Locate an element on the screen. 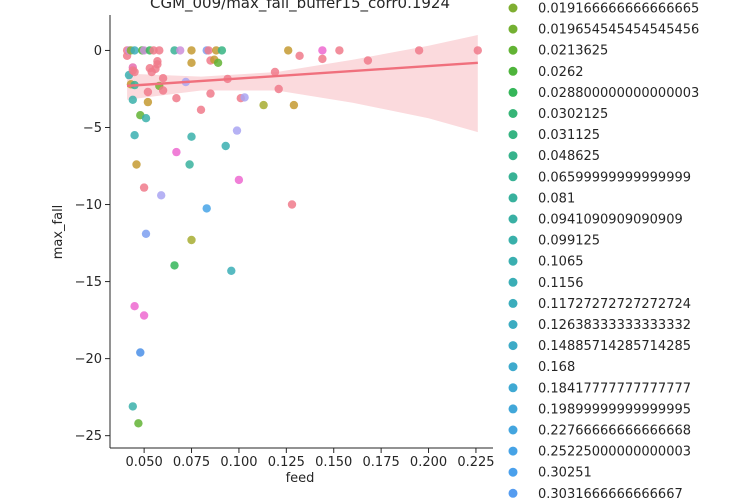 The image size is (740, 500). legend-label: 0.3031666666666667 is located at coordinates (610, 493).